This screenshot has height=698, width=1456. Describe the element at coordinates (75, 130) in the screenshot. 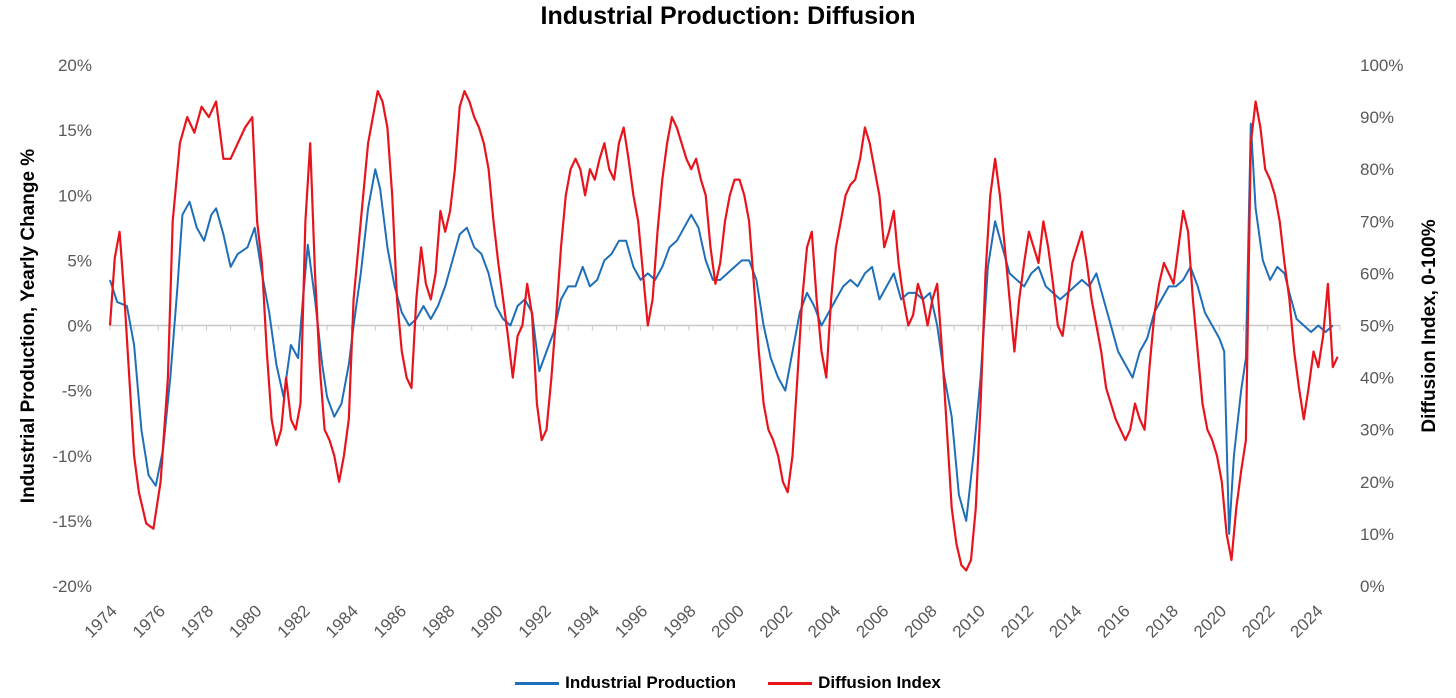

I see `y-left-tick-label: 15%` at that location.